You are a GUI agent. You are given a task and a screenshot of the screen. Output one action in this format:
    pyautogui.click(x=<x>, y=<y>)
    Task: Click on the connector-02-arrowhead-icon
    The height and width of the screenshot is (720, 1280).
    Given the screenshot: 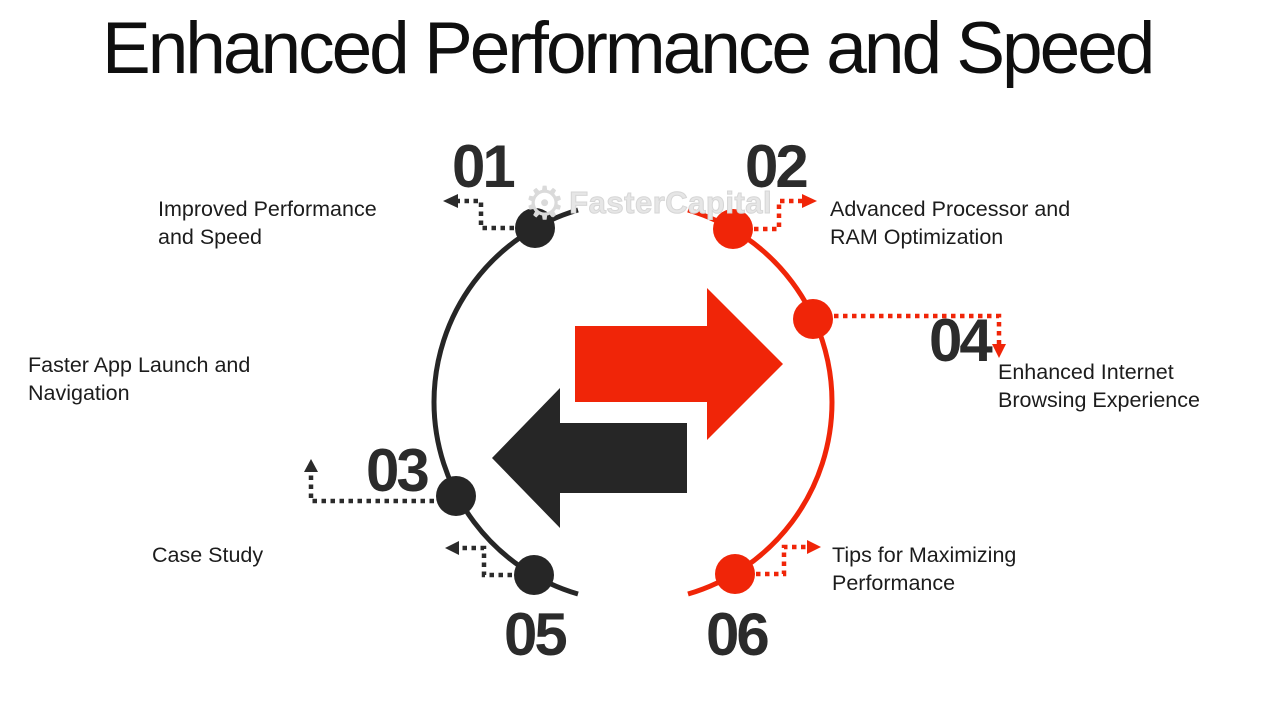 What is the action you would take?
    pyautogui.click(x=809, y=201)
    